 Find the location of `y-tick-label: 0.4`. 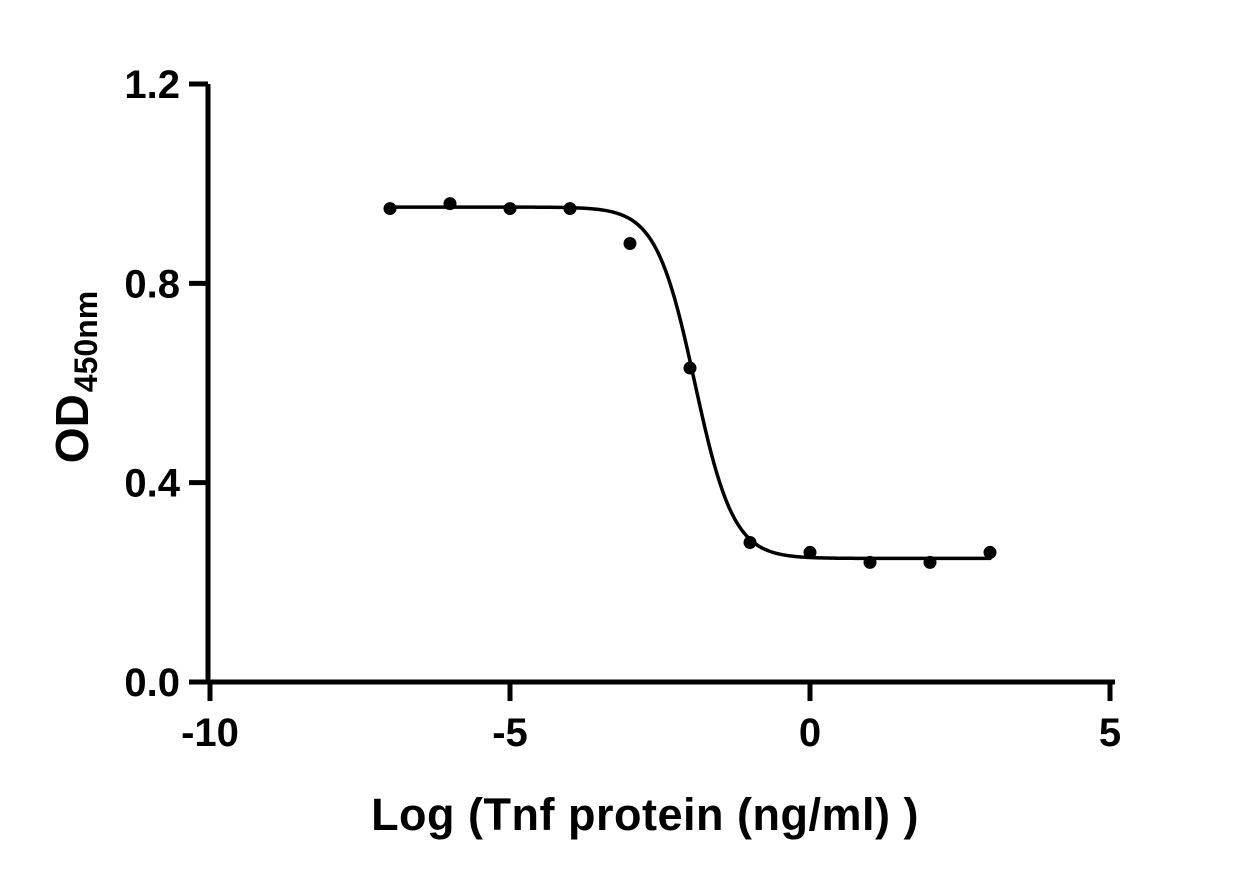

y-tick-label: 0.4 is located at coordinates (152, 484).